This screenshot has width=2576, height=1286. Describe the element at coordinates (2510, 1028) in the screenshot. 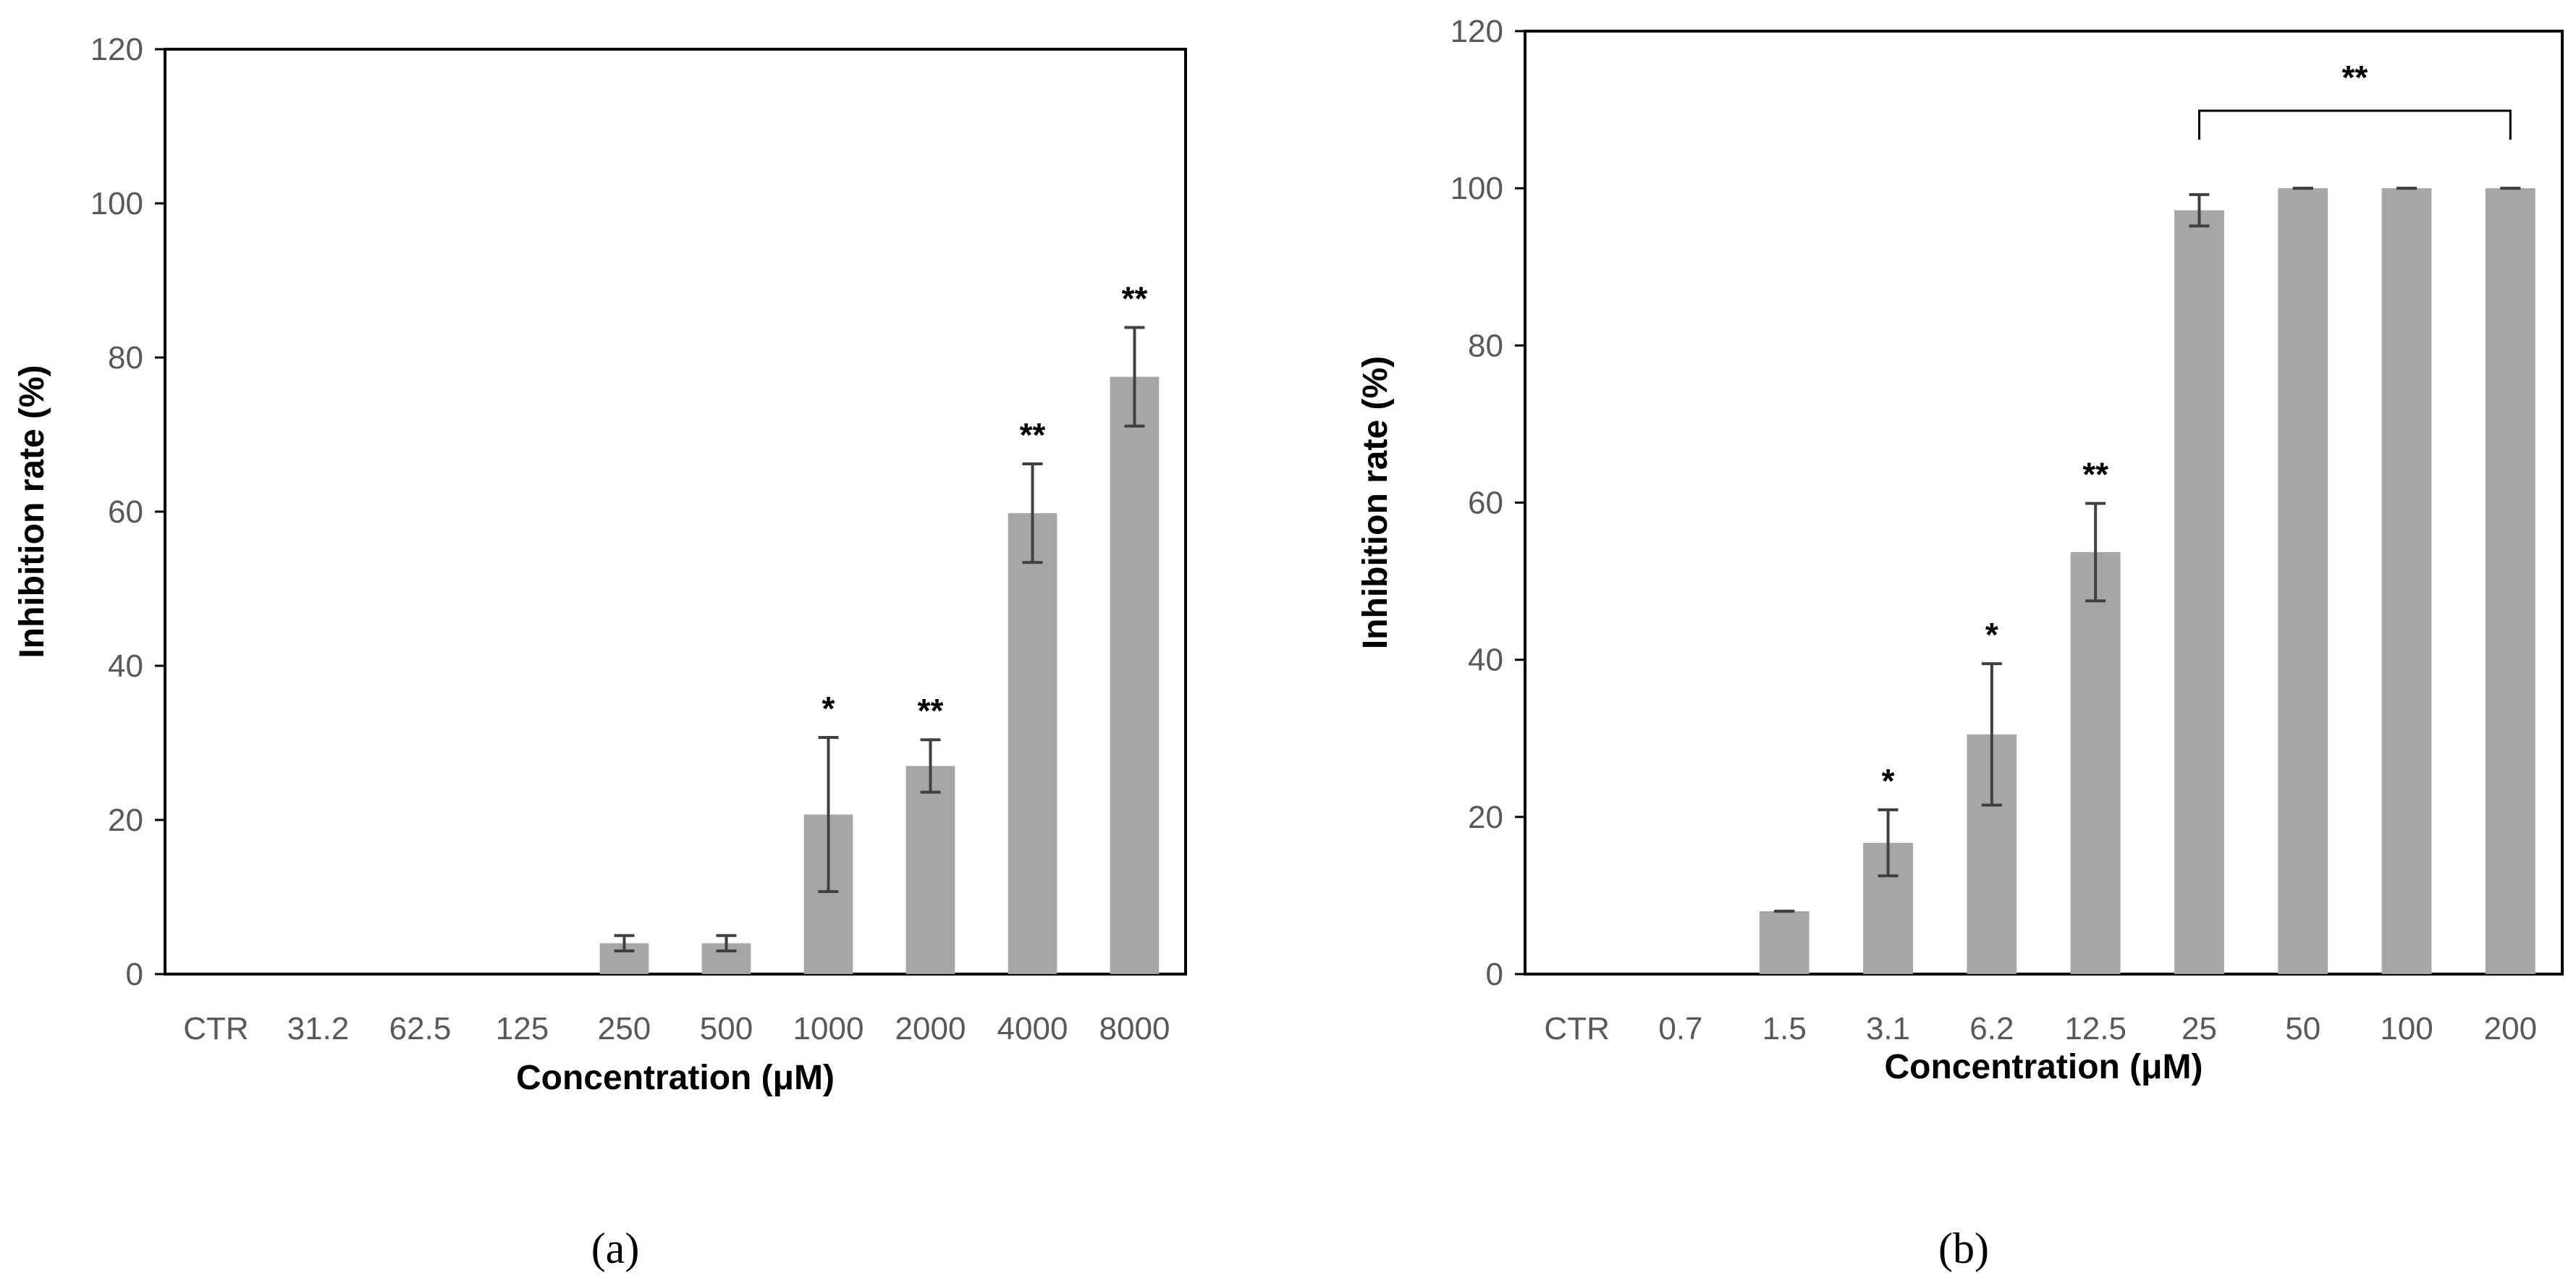

I see `x-tick-label: 200` at that location.